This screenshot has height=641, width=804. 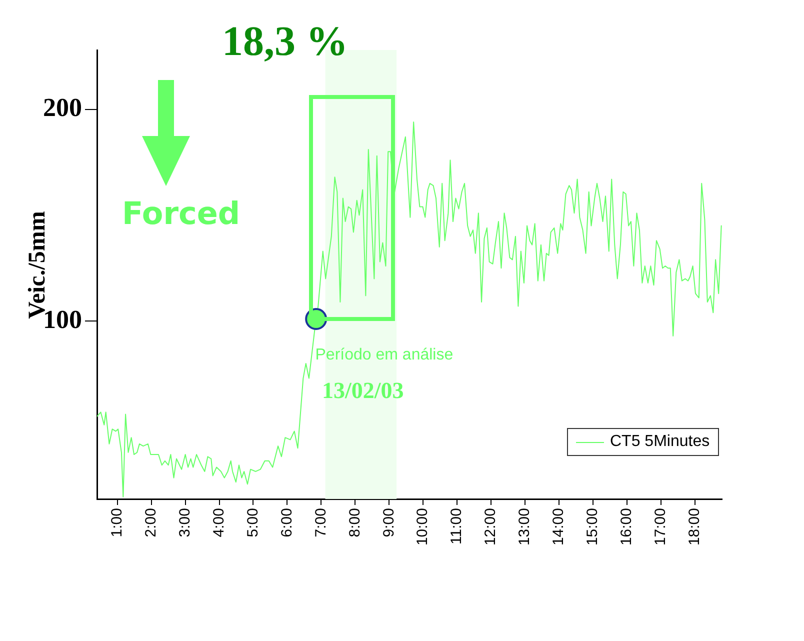 I want to click on x-tick-label: 14:00, so click(x=559, y=527).